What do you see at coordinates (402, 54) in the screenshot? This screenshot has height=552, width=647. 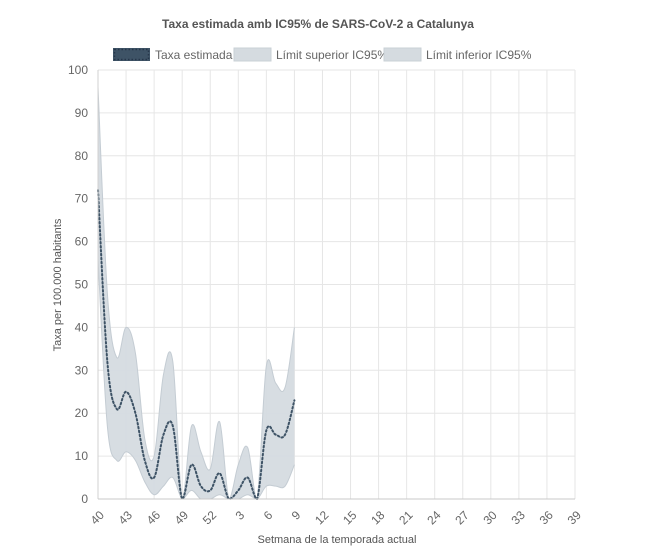 I see `legend-swatch-lower` at bounding box center [402, 54].